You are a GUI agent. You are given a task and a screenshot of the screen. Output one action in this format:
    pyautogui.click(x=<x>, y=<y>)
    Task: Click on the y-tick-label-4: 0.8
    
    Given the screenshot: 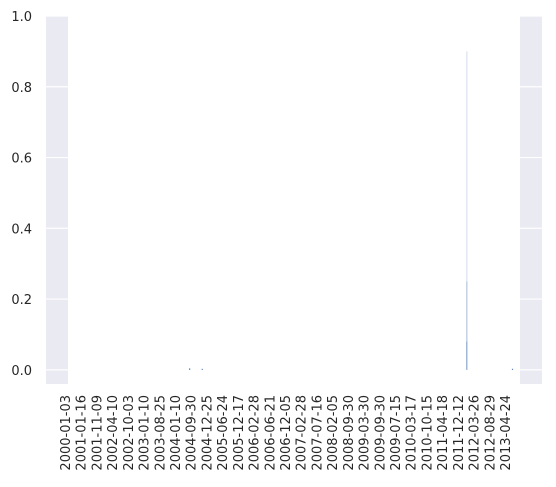 What is the action you would take?
    pyautogui.click(x=21, y=88)
    